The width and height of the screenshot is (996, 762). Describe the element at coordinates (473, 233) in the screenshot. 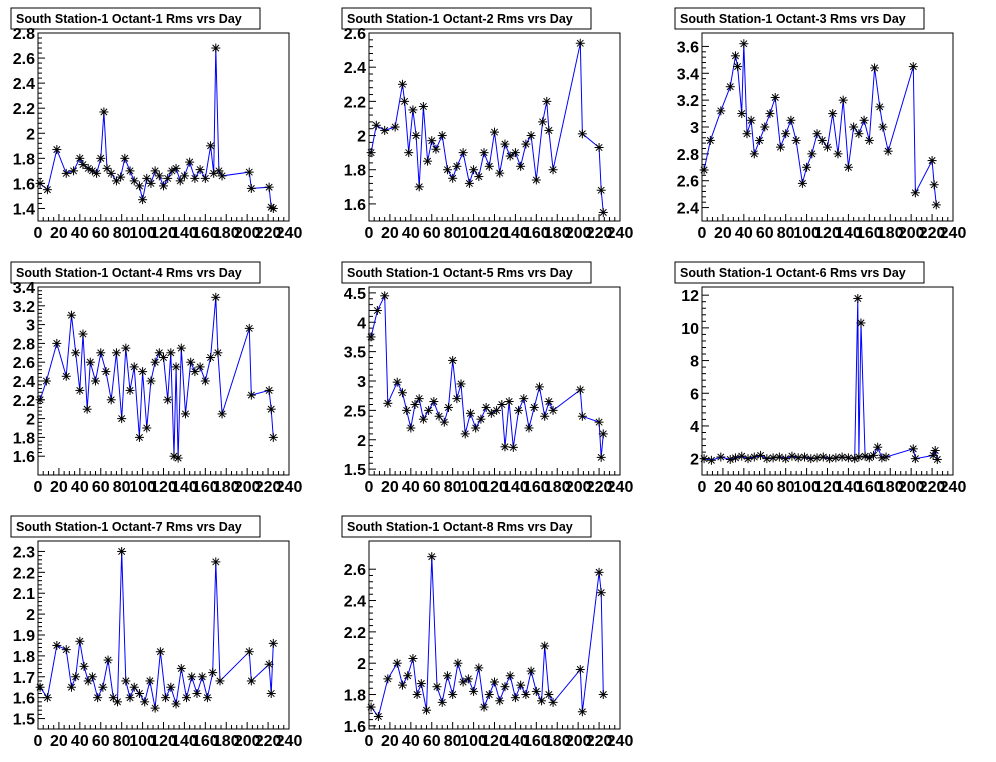

I see `x-tick-label: 100` at that location.